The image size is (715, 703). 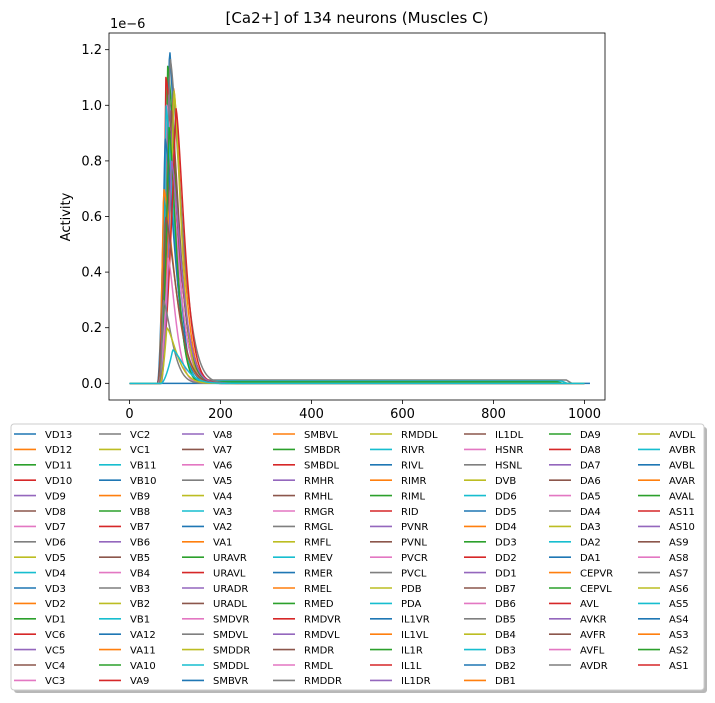 I want to click on legend-entry-label: VA11, so click(x=143, y=650).